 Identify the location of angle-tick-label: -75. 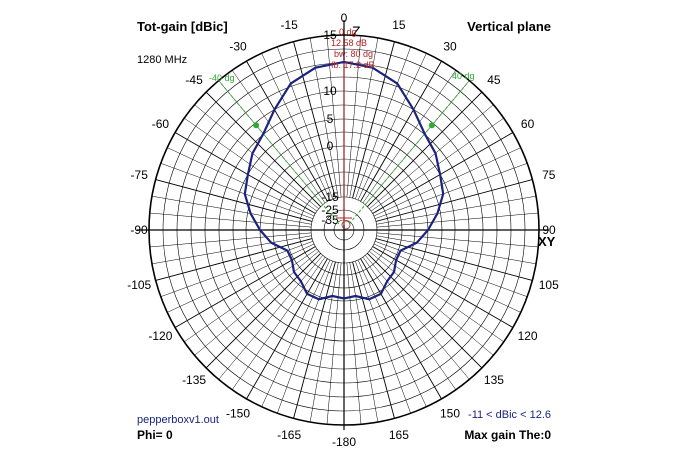
(140, 175).